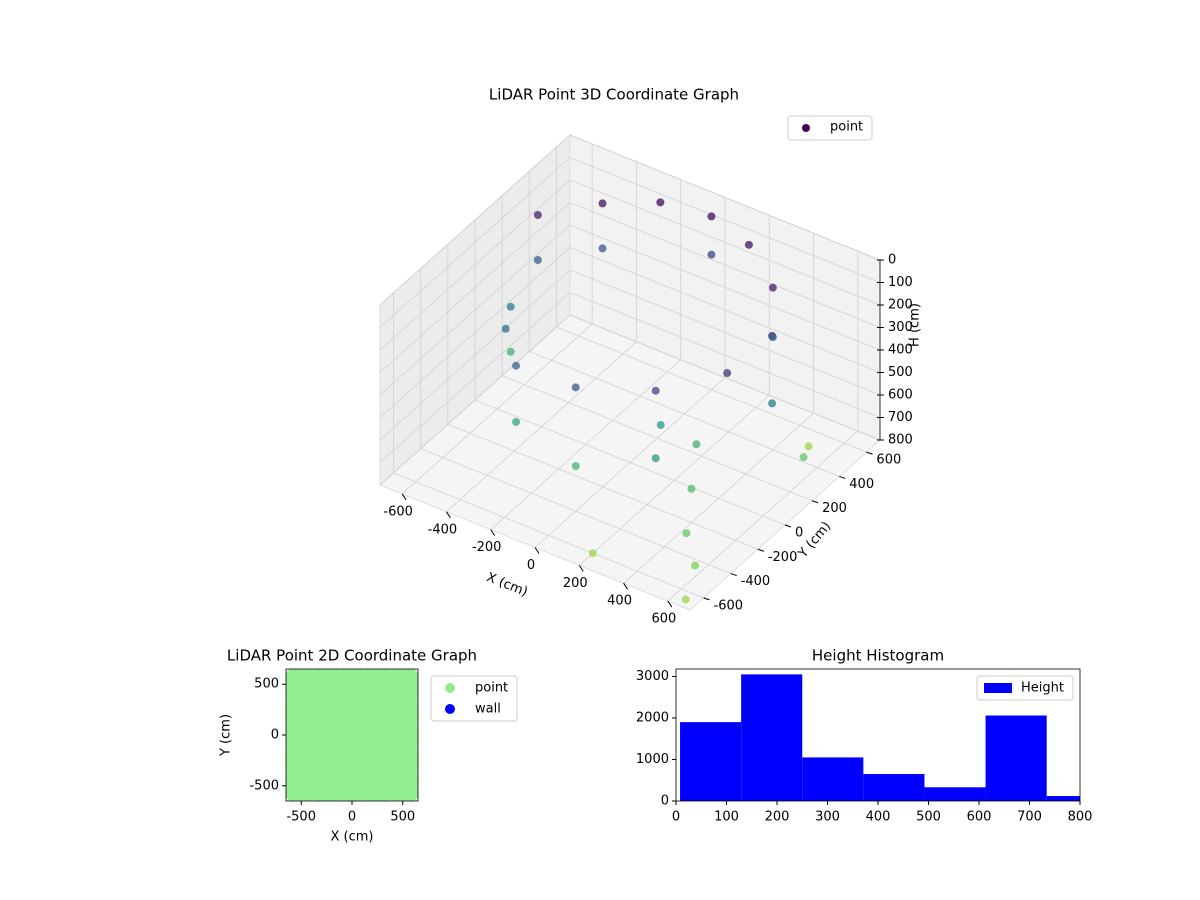 The width and height of the screenshot is (1200, 900). I want to click on y-tick-label: 200, so click(834, 508).